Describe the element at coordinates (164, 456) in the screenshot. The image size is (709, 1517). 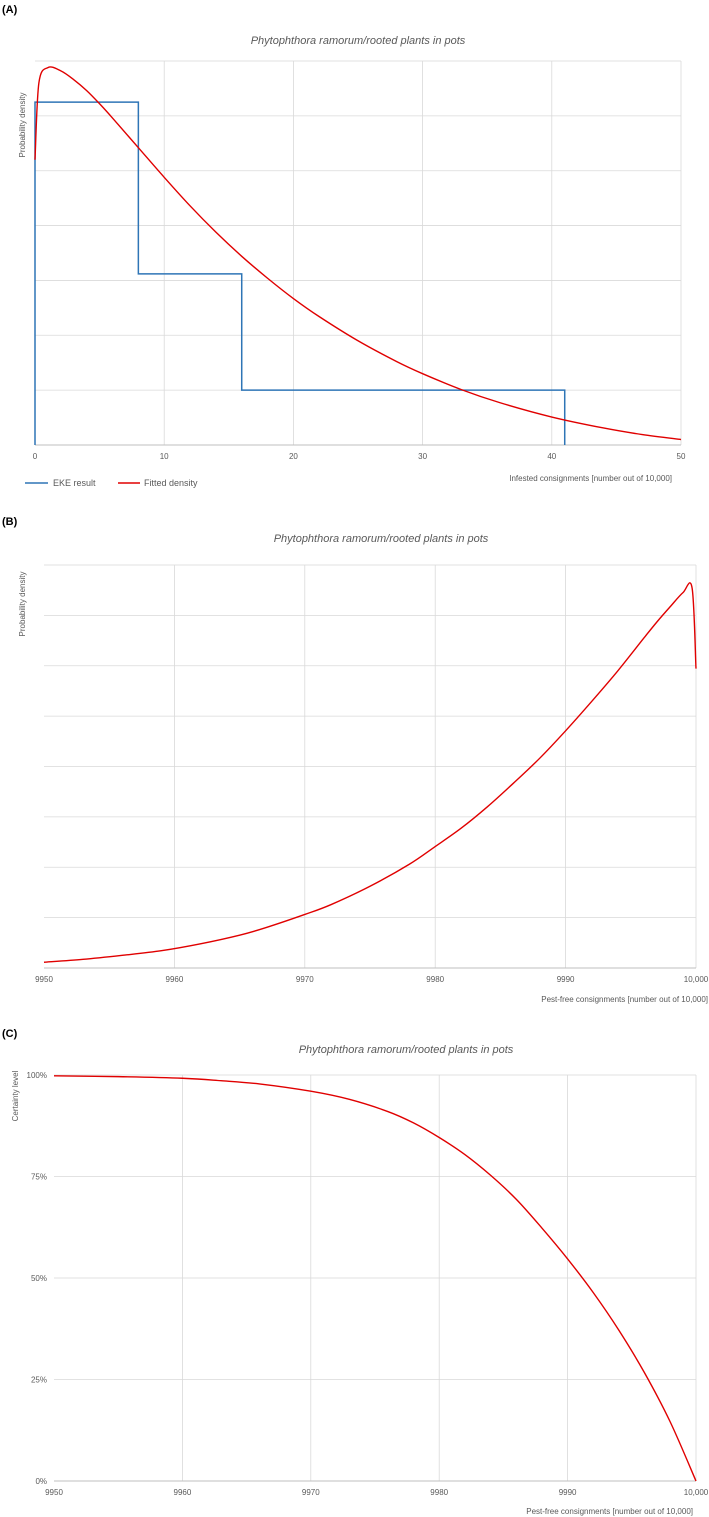
I see `panel-a-x-tick-label: 10` at that location.